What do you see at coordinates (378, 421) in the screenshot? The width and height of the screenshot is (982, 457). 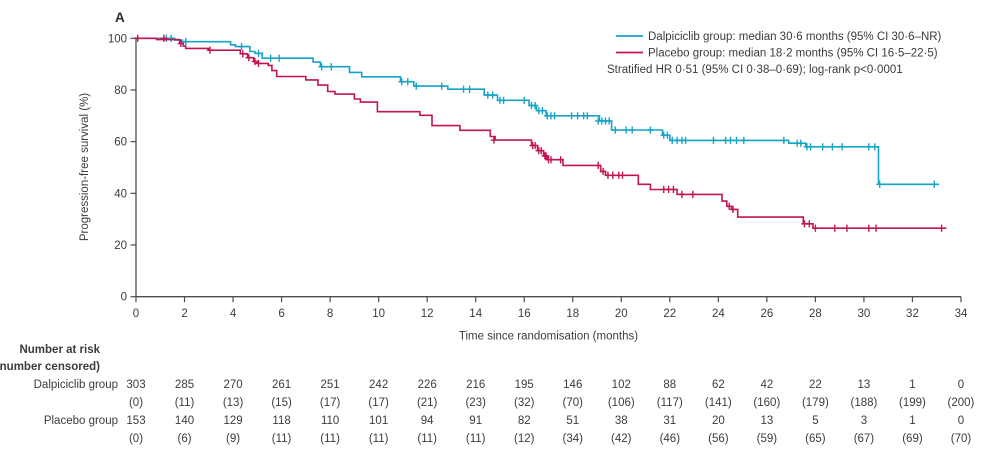 I see `at-risk-value: 101` at bounding box center [378, 421].